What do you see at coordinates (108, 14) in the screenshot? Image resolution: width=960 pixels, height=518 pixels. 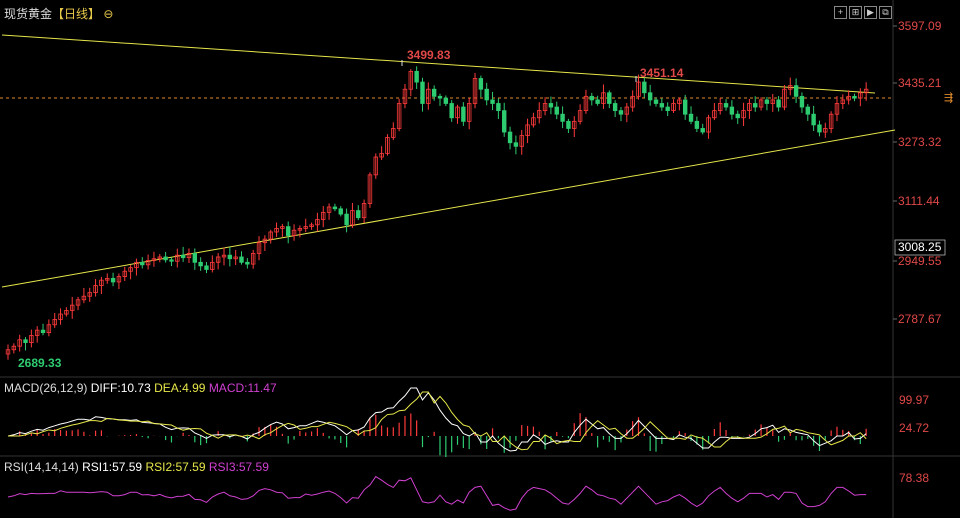 I see `zoom-out-icon: ⊖` at bounding box center [108, 14].